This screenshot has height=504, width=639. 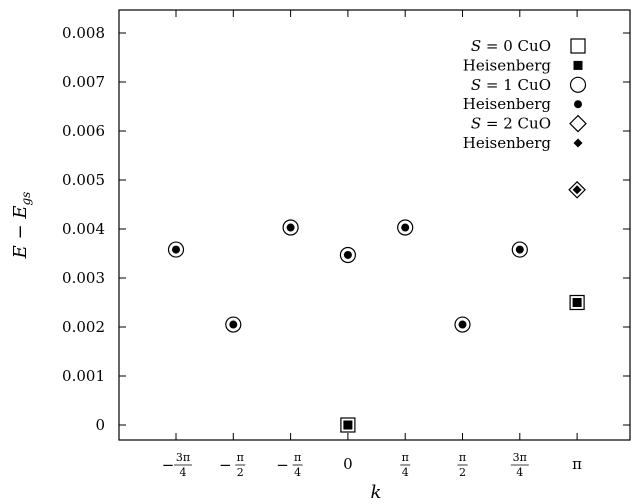 What do you see at coordinates (83, 33) in the screenshot?
I see `y-tick-label: 0.008` at bounding box center [83, 33].